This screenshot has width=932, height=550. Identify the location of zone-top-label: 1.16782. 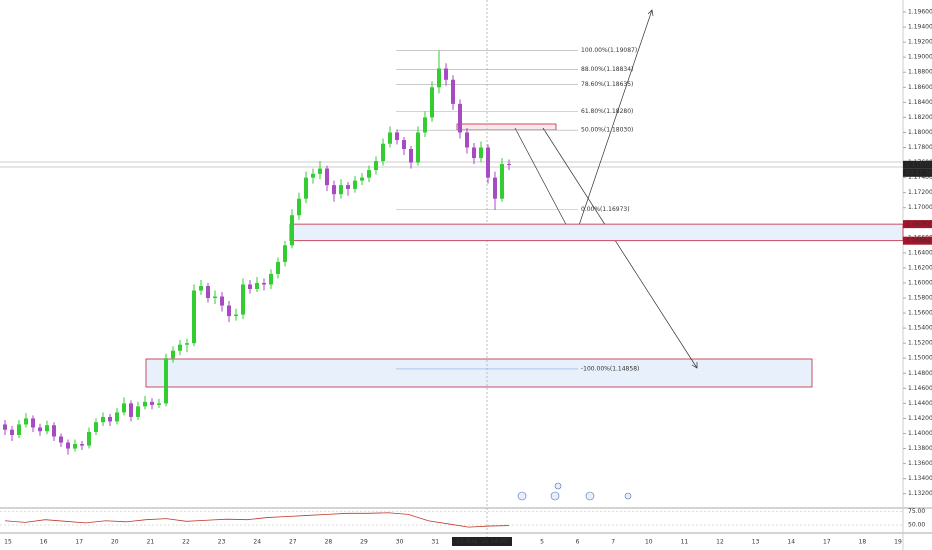
(918, 224).